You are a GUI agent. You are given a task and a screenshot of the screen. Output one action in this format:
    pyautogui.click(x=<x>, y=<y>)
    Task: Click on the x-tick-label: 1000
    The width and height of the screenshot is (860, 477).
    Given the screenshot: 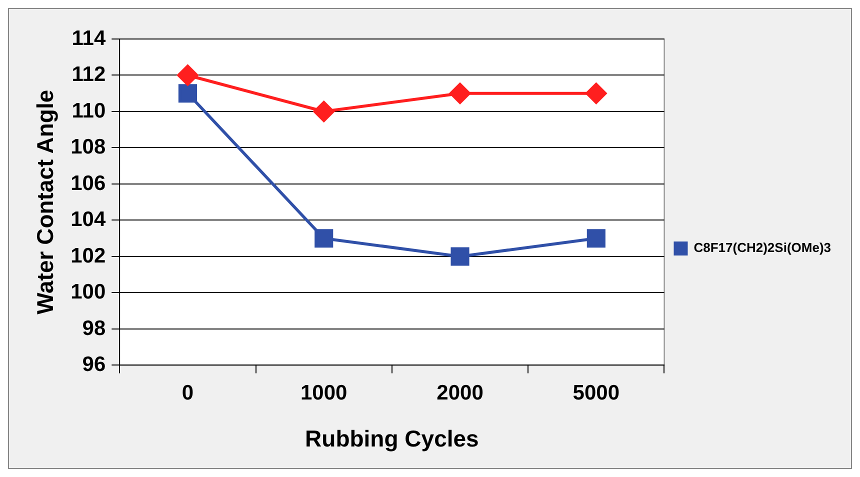 What is the action you would take?
    pyautogui.click(x=324, y=393)
    